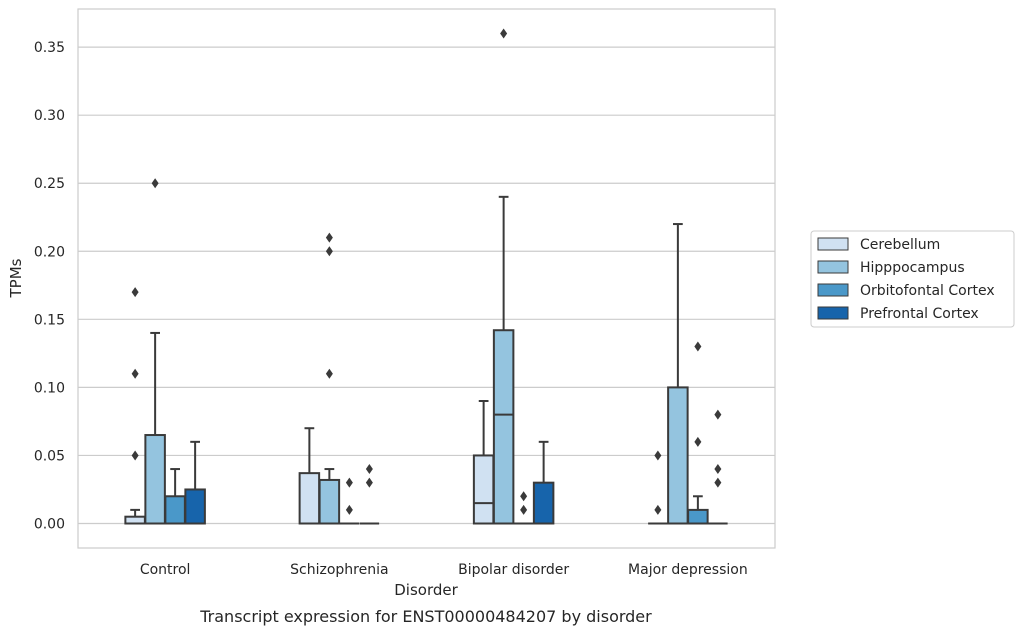  What do you see at coordinates (426, 590) in the screenshot?
I see `x-axis-label: Disorder` at bounding box center [426, 590].